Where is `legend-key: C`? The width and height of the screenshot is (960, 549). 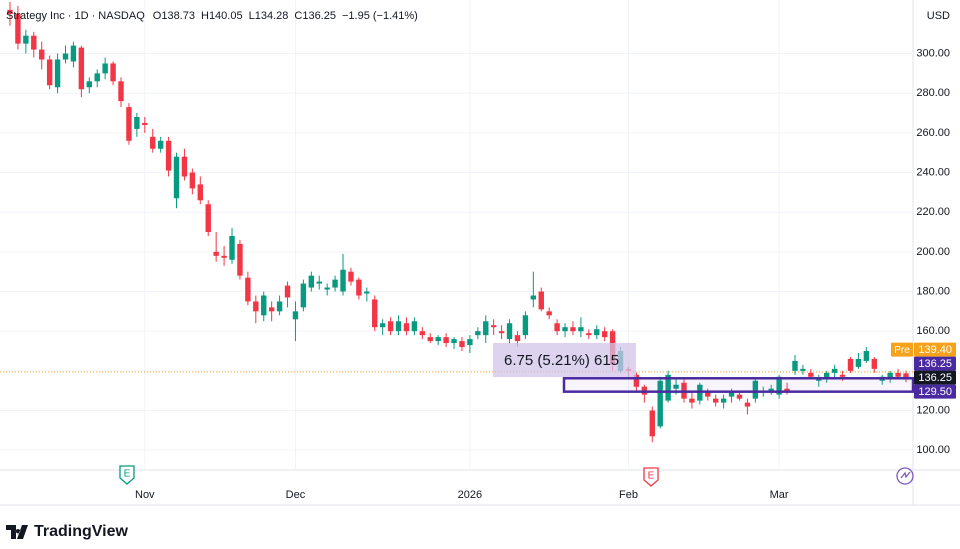
legend-key: C is located at coordinates (298, 16).